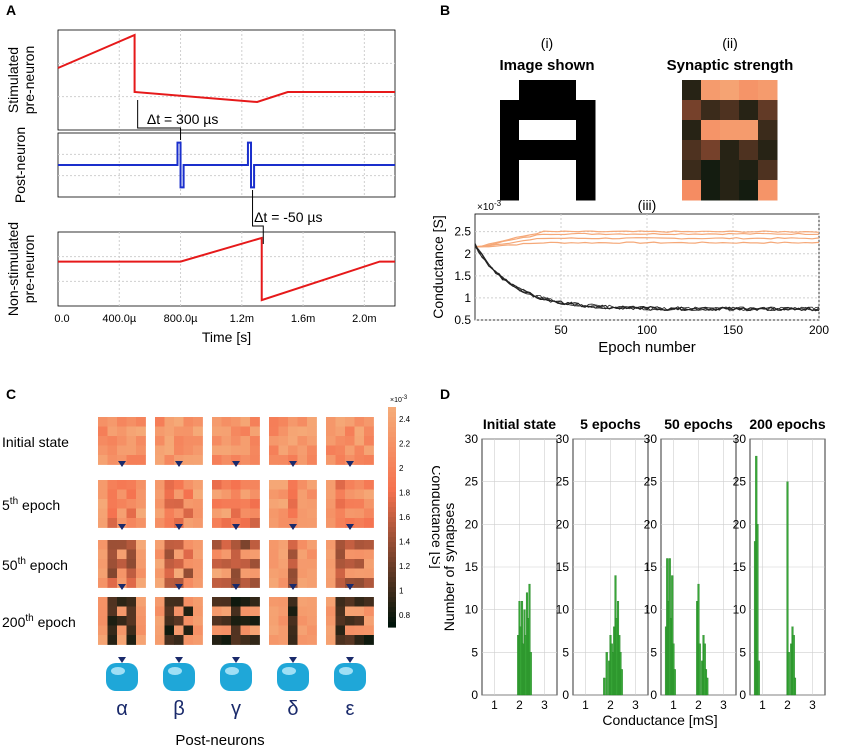 The image size is (851, 752). Describe the element at coordinates (179, 677) in the screenshot. I see `c-neuron-icon` at that location.